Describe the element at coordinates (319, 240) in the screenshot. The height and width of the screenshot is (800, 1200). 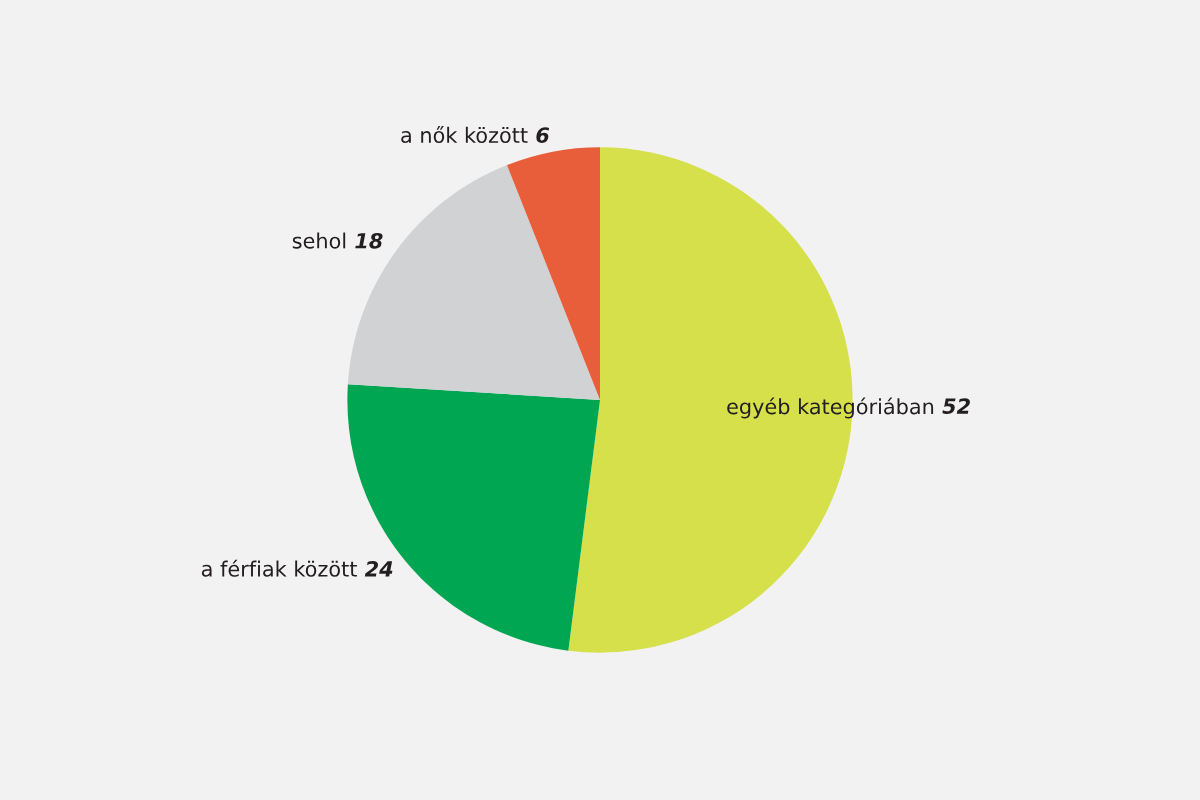
I see `slice-label: sehol` at that location.